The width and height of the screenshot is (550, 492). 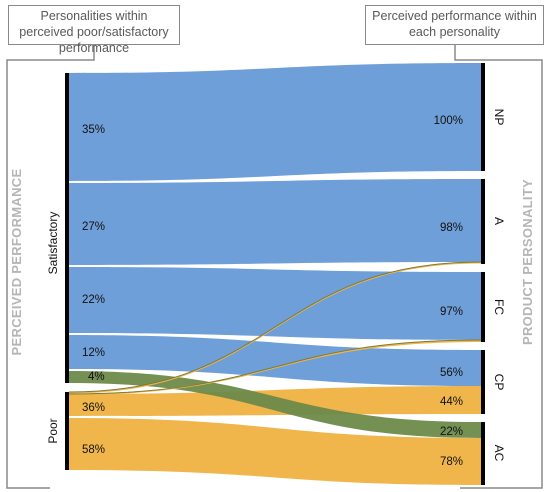 What do you see at coordinates (16, 262) in the screenshot?
I see `left-axis-title: PERCEIVED PERFORMANCE` at bounding box center [16, 262].